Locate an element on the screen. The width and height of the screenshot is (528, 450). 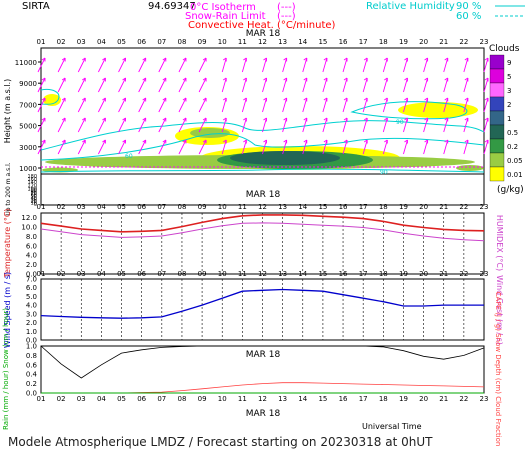
lower-hour-21: 21 is located at coordinates (443, 274).